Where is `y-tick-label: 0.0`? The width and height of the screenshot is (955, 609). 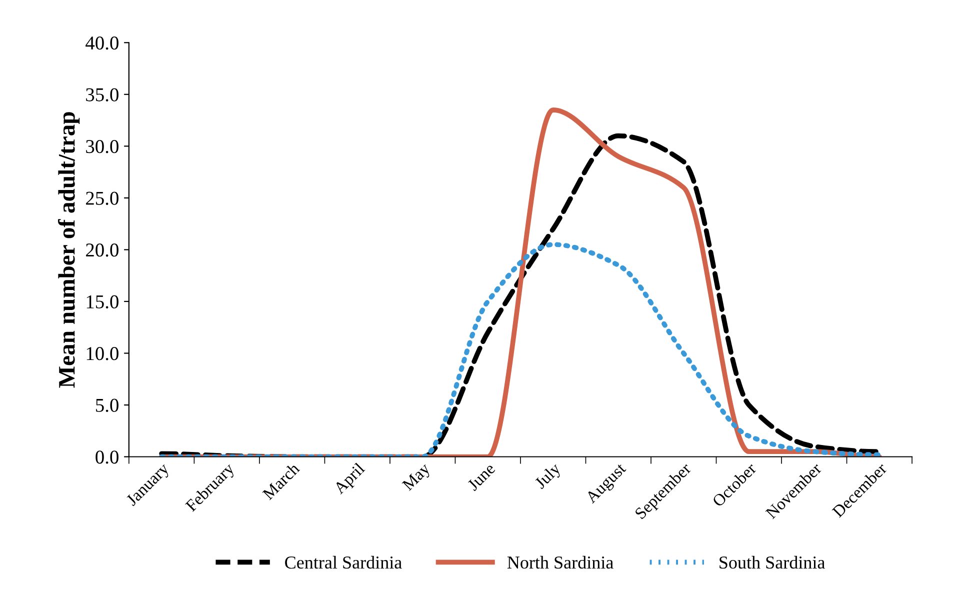 y-tick-label: 0.0 is located at coordinates (107, 457).